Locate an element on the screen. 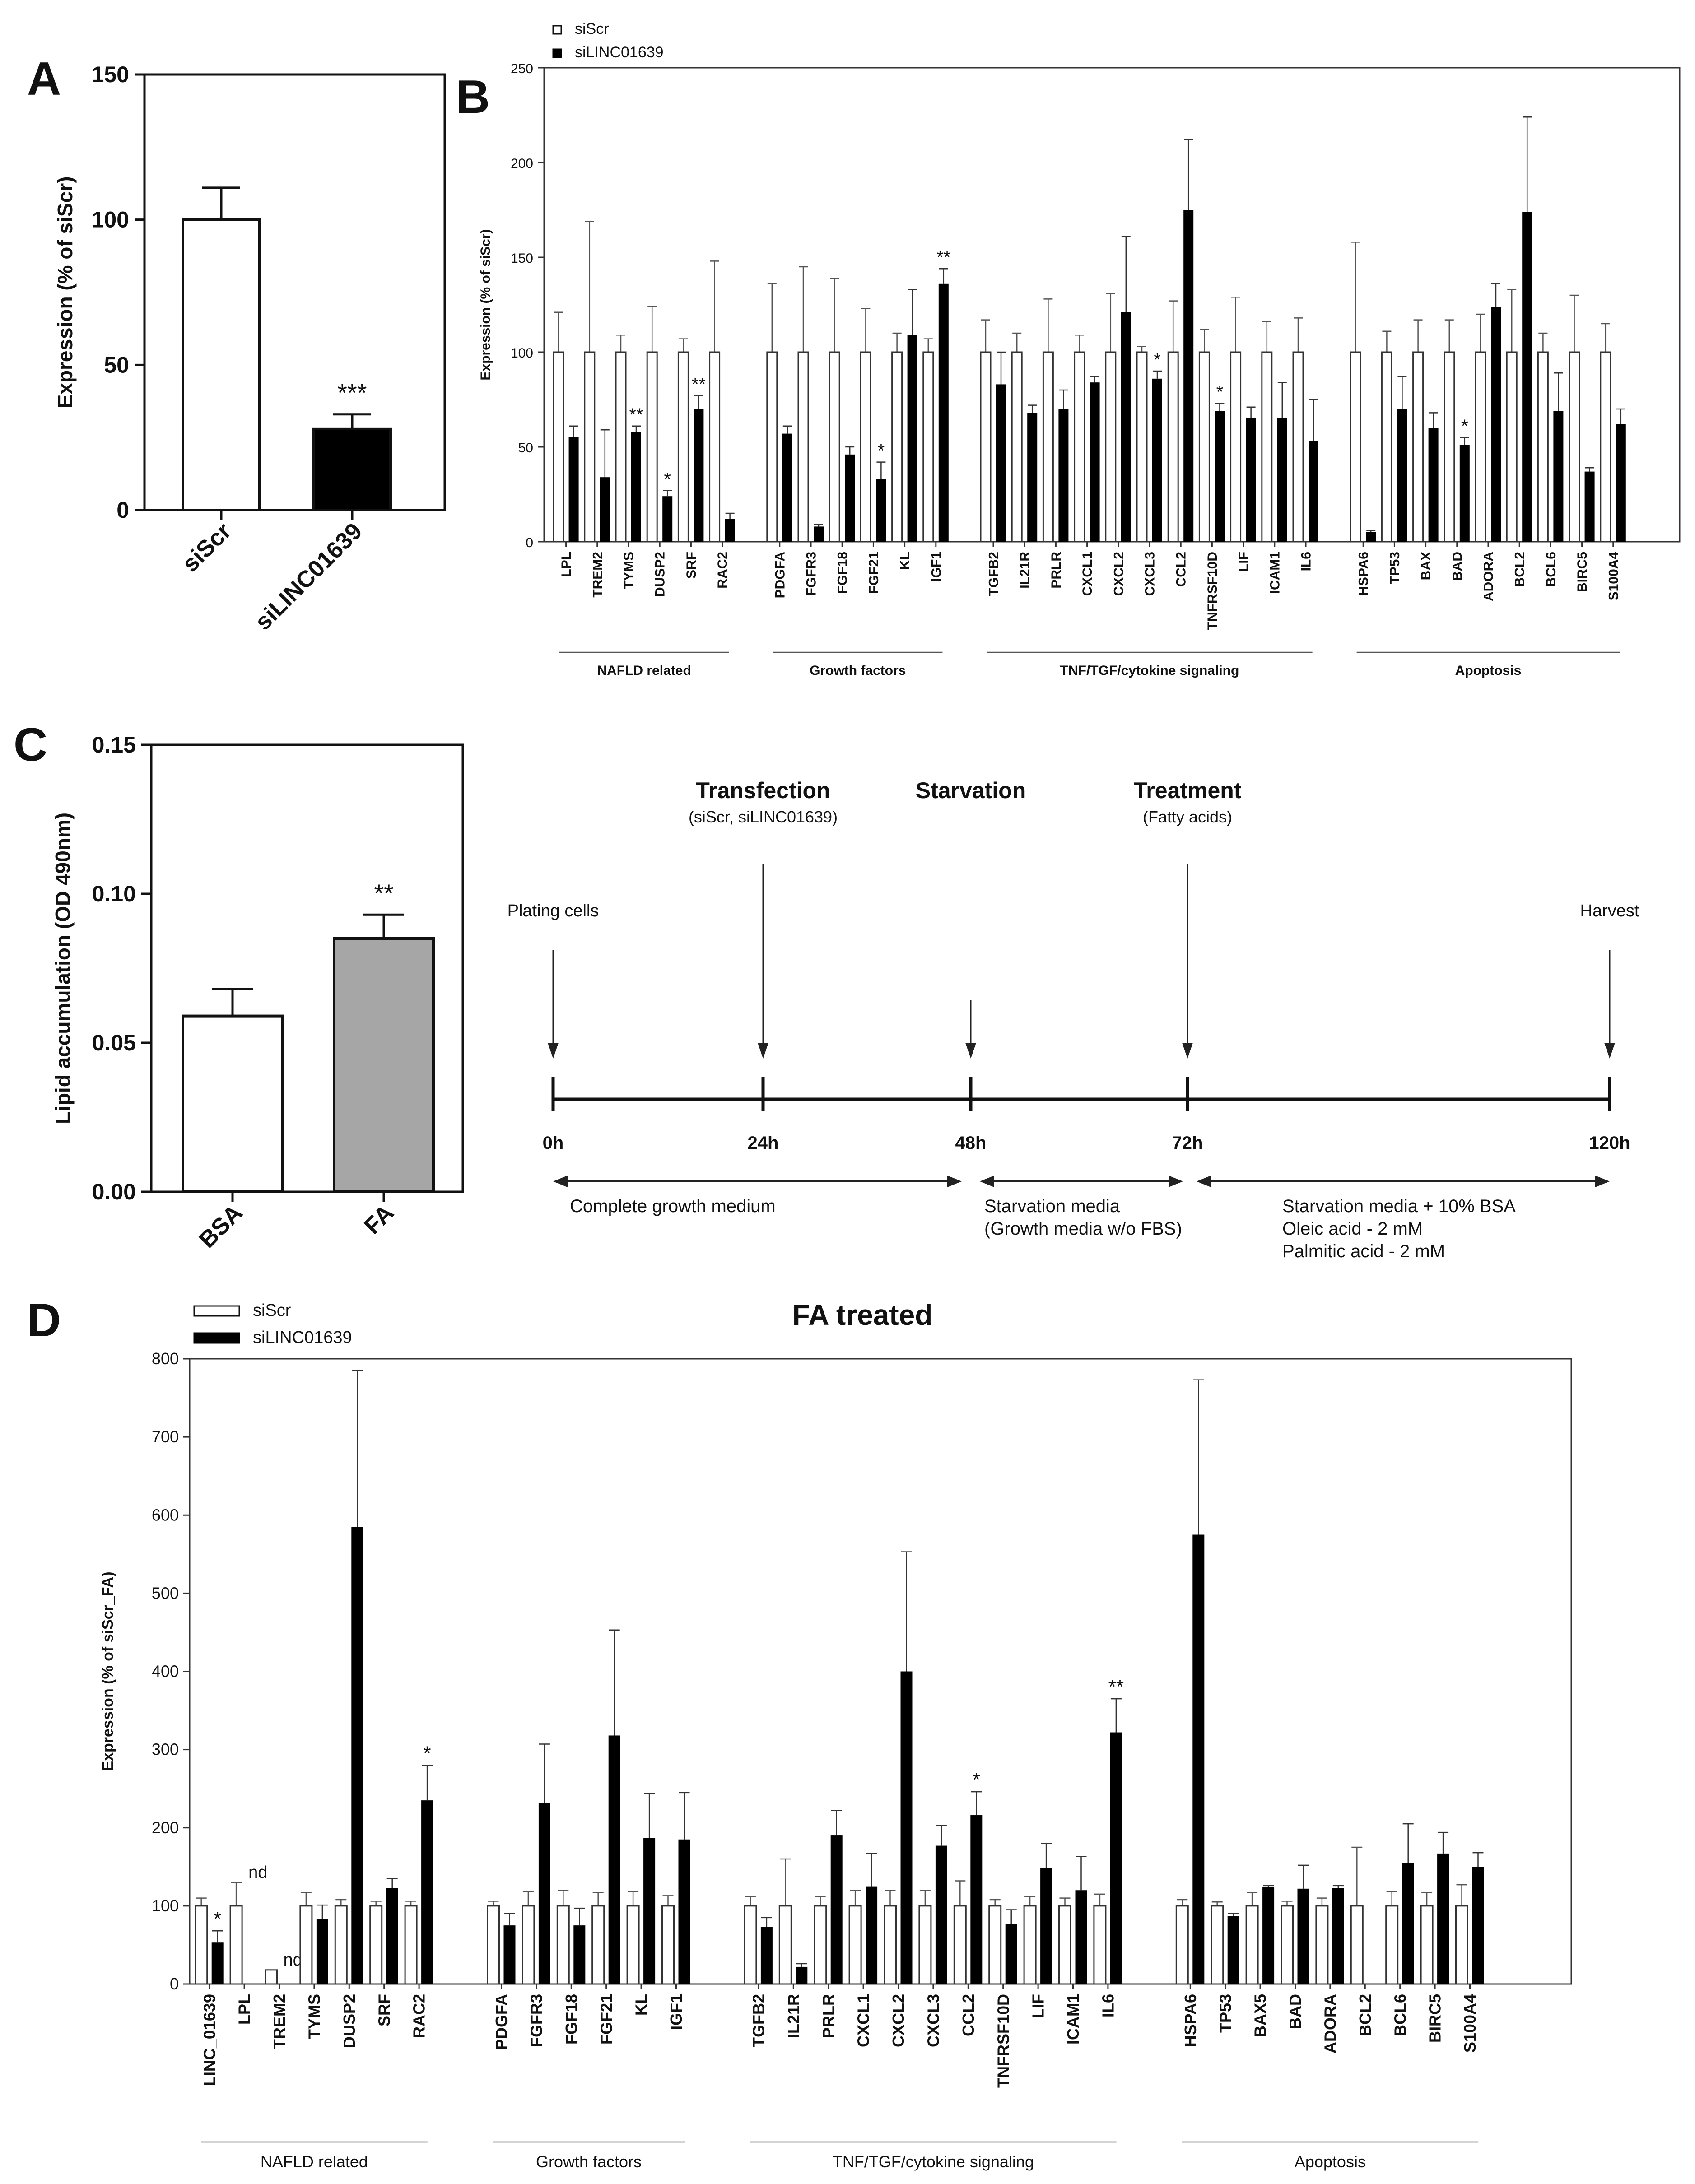  y-tick-label: 0.05 is located at coordinates (114, 1042).